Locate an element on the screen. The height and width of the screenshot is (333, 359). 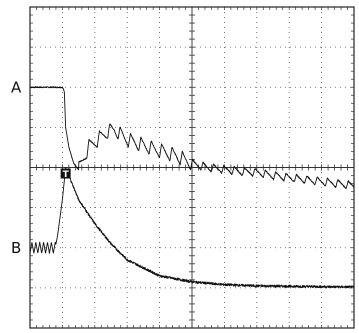
trigger-marker-label: T is located at coordinates (66, 175).